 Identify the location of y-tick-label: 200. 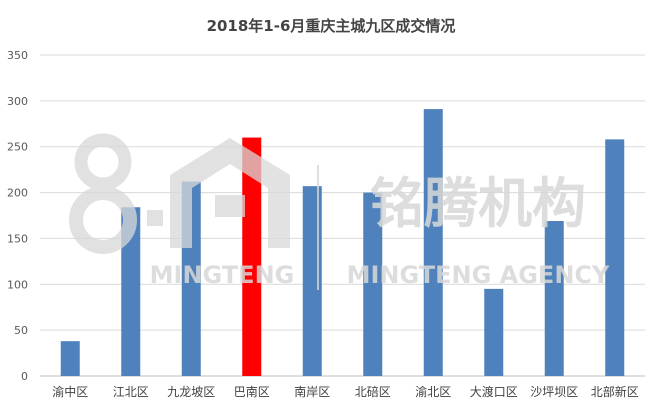
(17, 193).